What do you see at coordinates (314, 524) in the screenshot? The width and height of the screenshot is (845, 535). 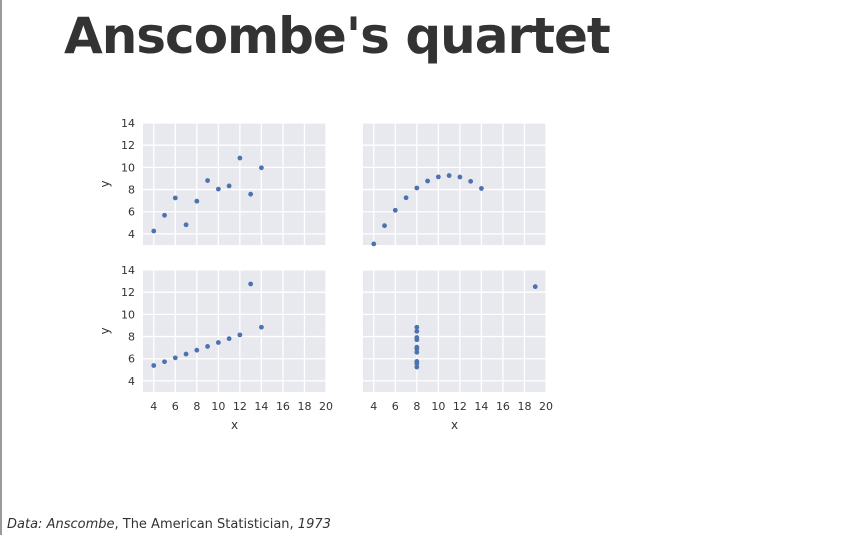 I see `caption-year: 1973` at bounding box center [314, 524].